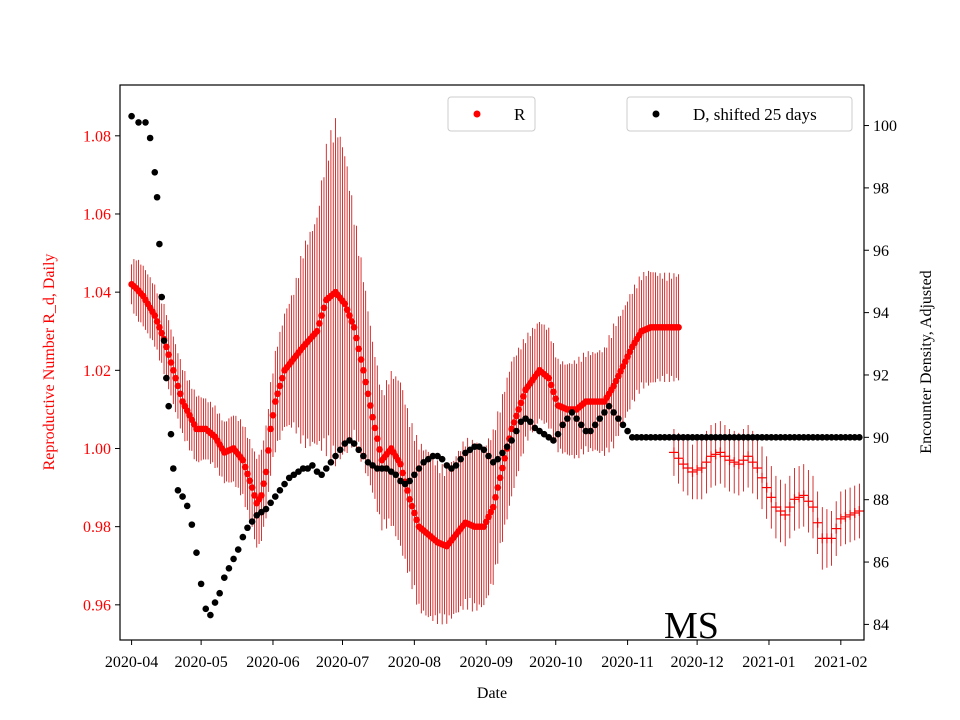 Image resolution: width=960 pixels, height=720 pixels. Describe the element at coordinates (342, 662) in the screenshot. I see `x-tick-label: 2020-07` at that location.